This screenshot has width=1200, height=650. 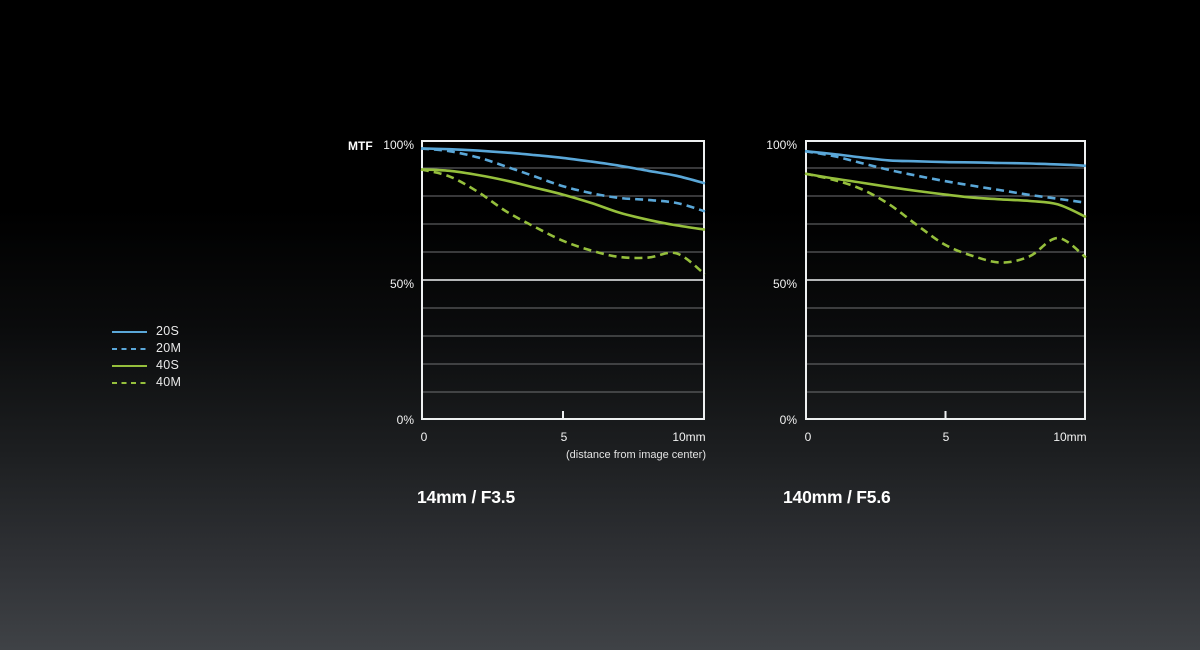 I want to click on legend-label-20s: 20S, so click(x=168, y=331).